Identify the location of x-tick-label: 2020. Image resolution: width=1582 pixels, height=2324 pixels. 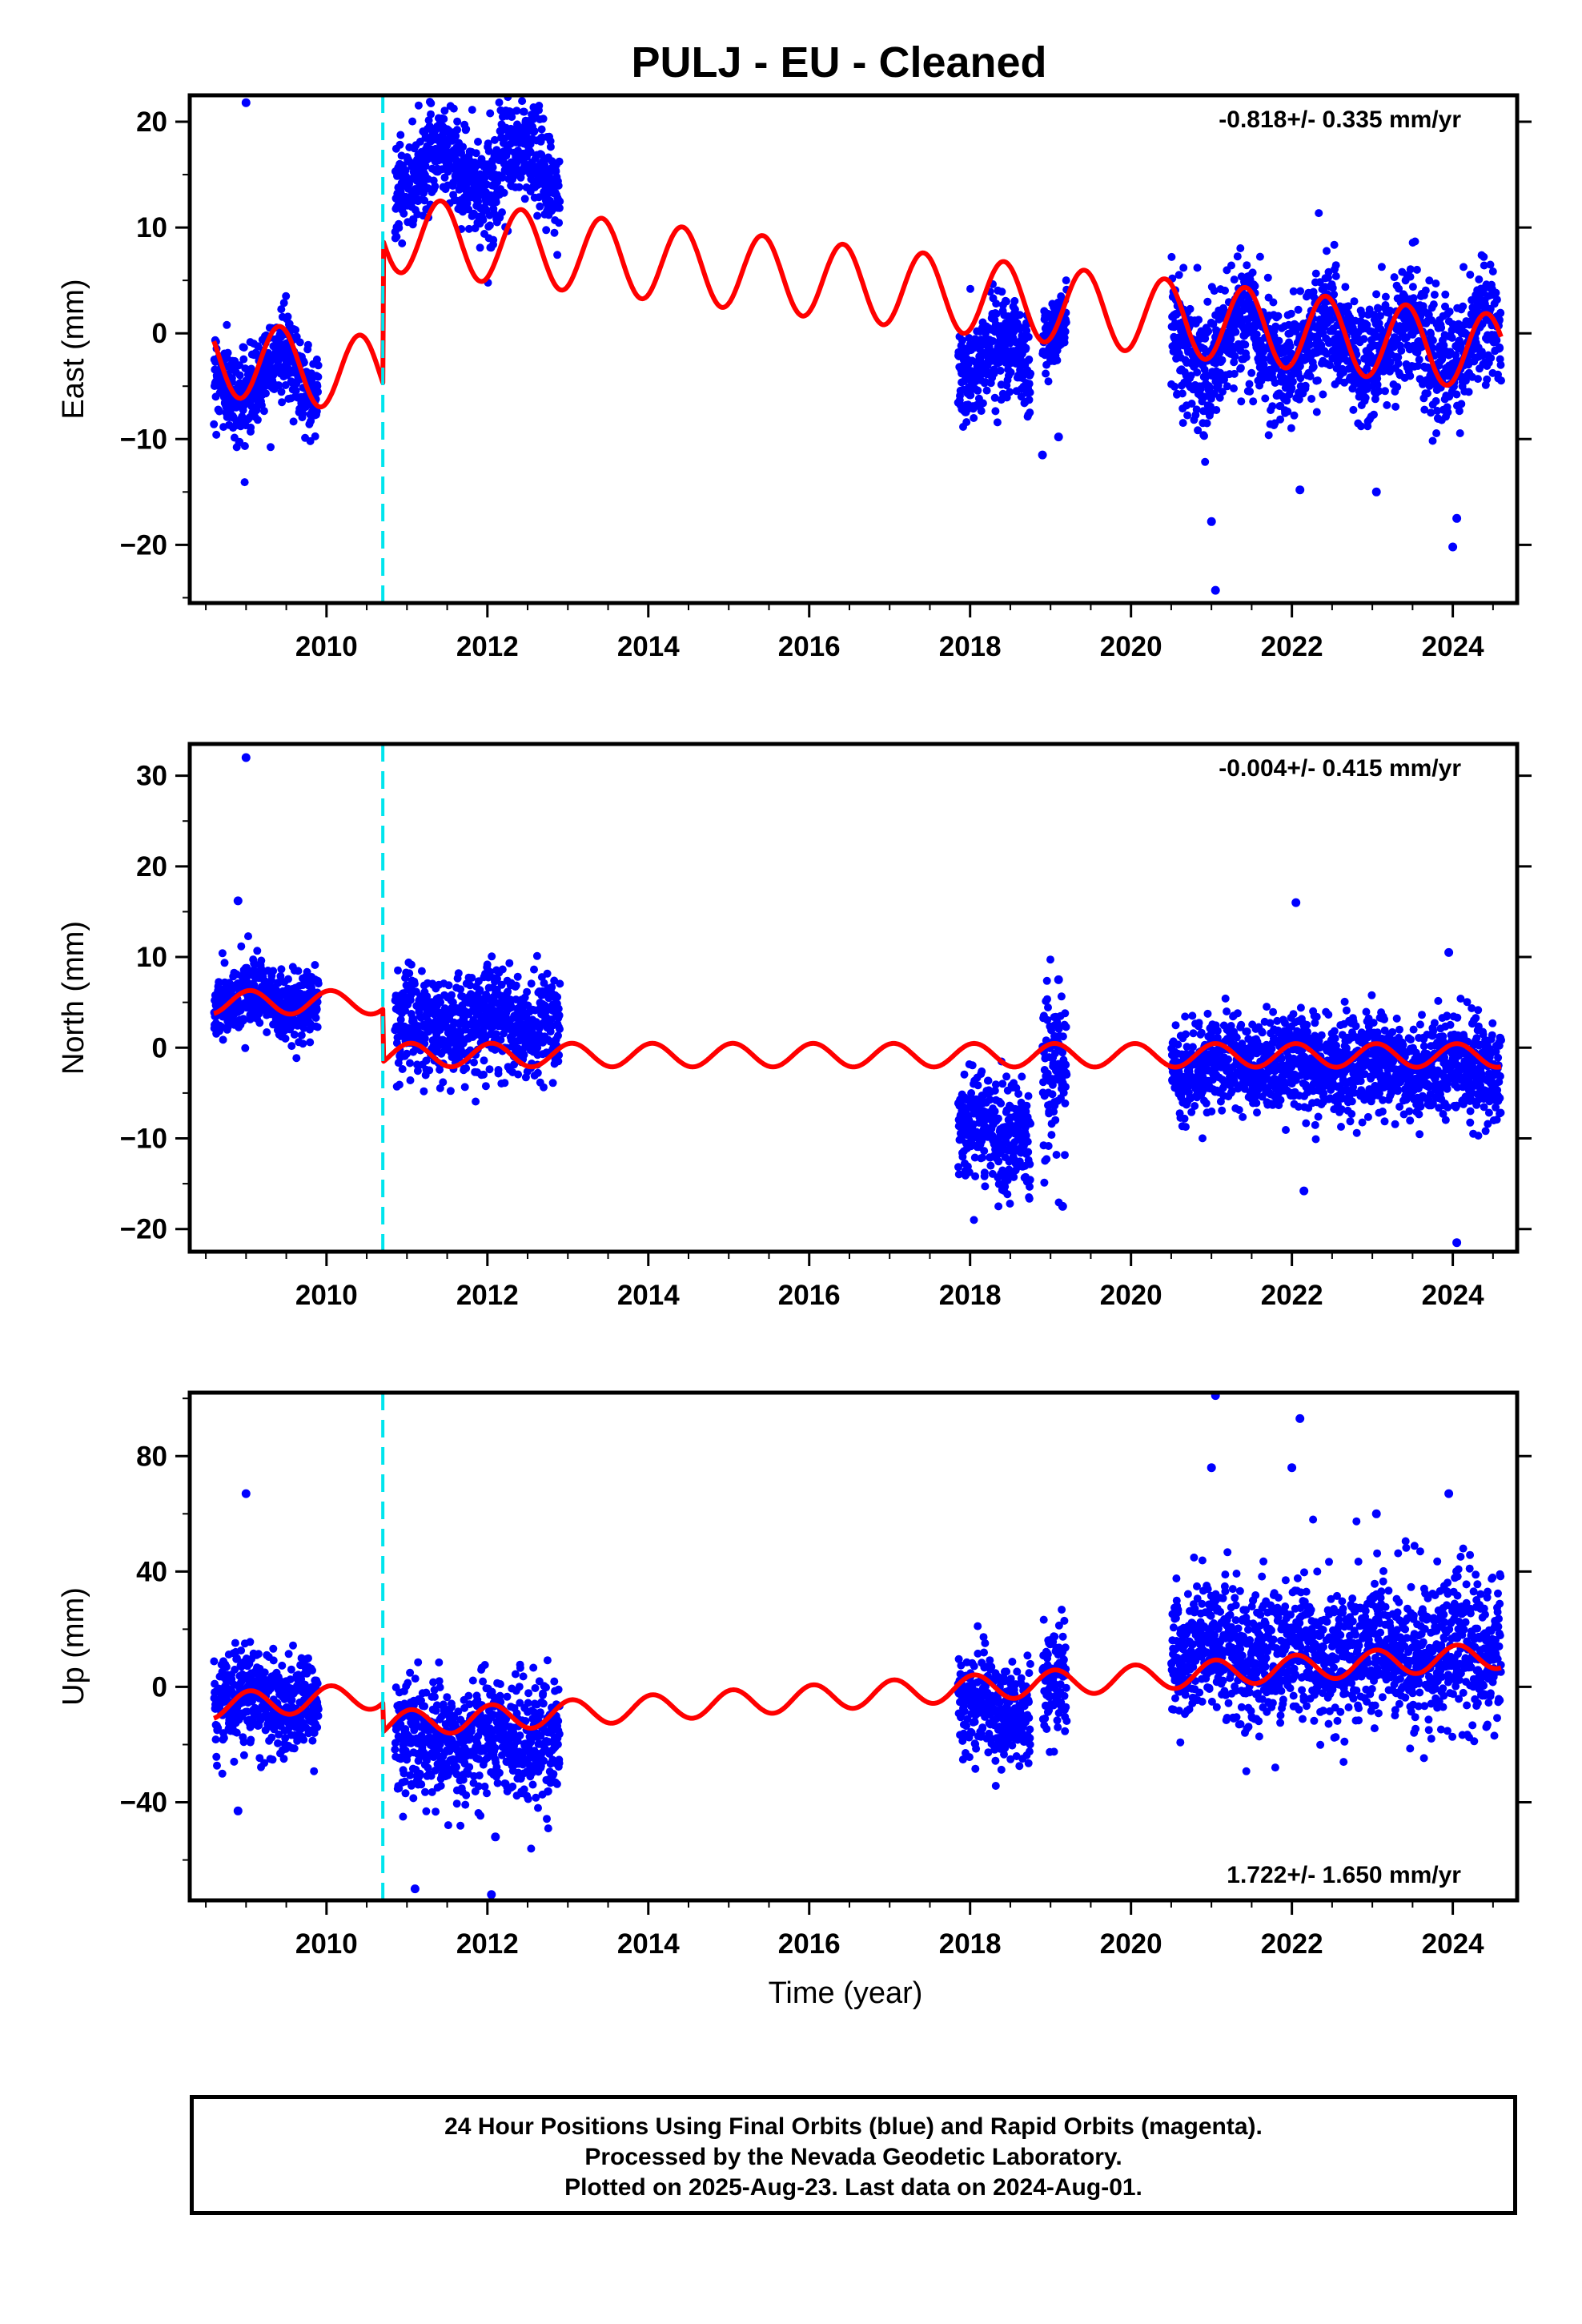
(1131, 646).